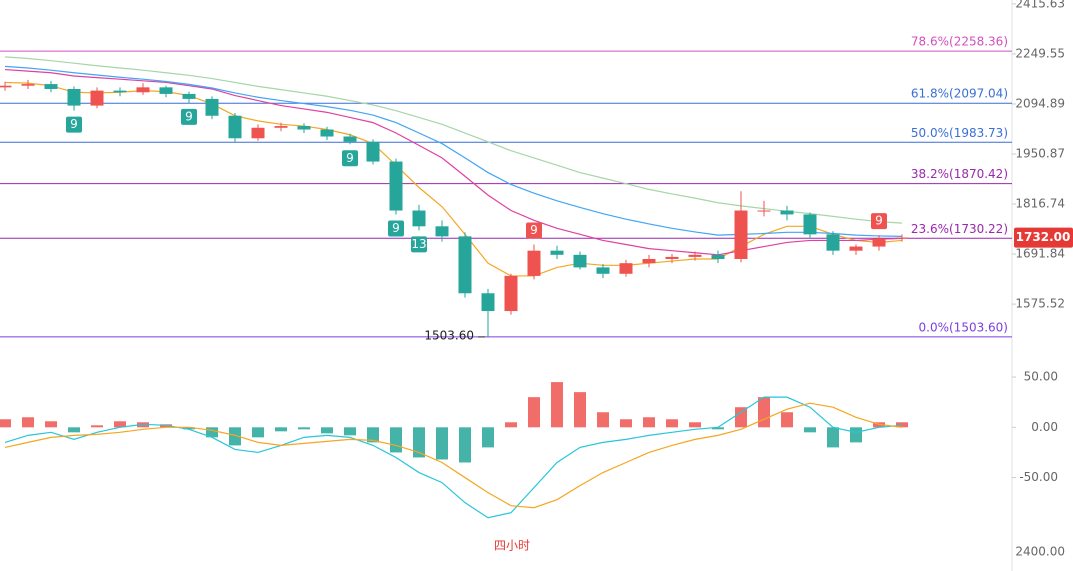 The width and height of the screenshot is (1073, 571). I want to click on y-tick-label: 1691.84, so click(1040, 254).